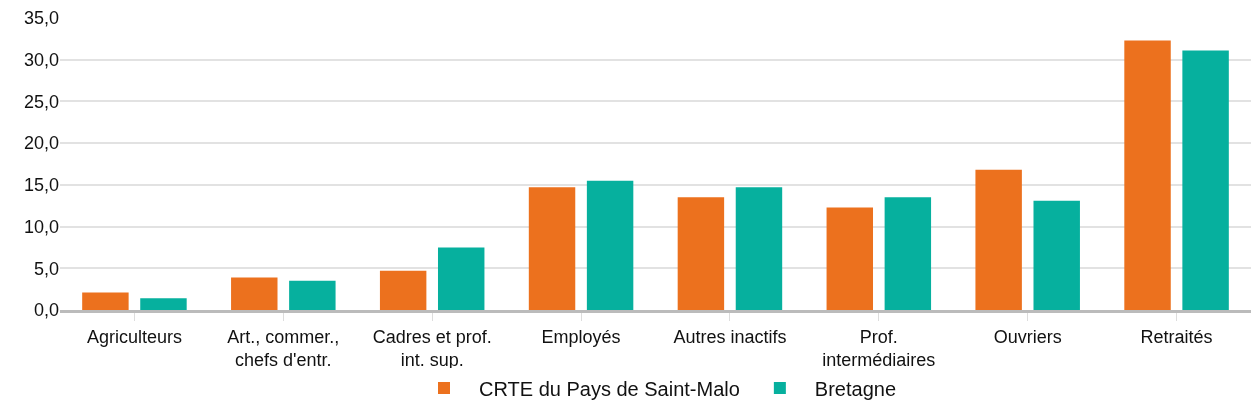 The width and height of the screenshot is (1259, 415). What do you see at coordinates (41, 143) in the screenshot?
I see `y-tick-label: 20,0` at bounding box center [41, 143].